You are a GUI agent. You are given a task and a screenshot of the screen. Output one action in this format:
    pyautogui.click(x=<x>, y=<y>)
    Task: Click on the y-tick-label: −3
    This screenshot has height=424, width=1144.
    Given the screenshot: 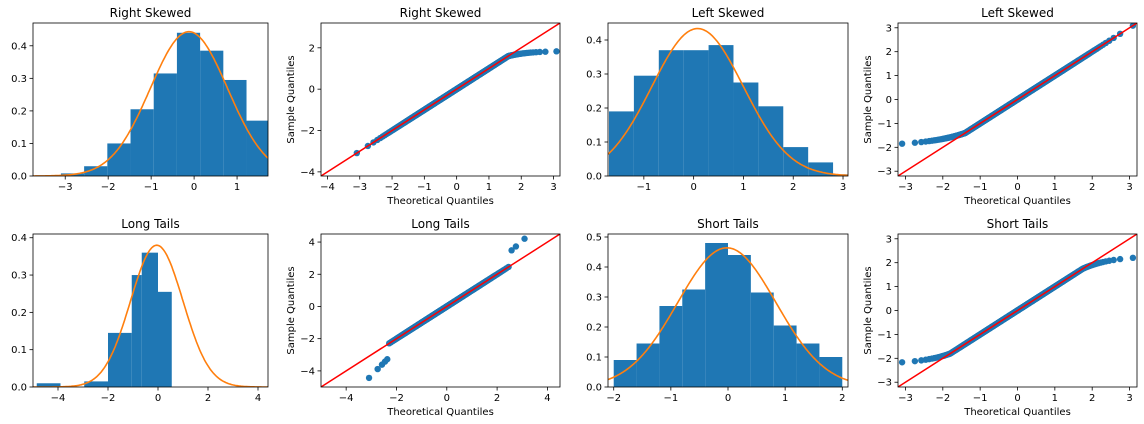 What is the action you would take?
    pyautogui.click(x=884, y=383)
    